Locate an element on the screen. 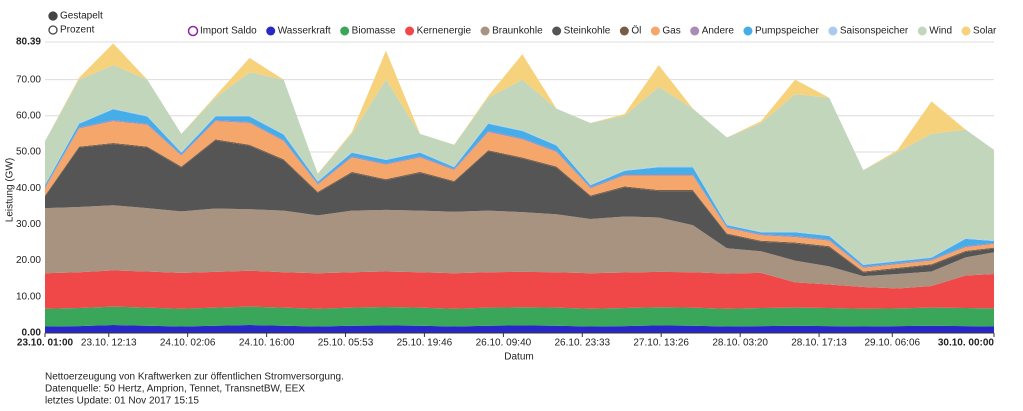 The width and height of the screenshot is (1023, 411). y-tick-label: 80.39 is located at coordinates (28, 42).